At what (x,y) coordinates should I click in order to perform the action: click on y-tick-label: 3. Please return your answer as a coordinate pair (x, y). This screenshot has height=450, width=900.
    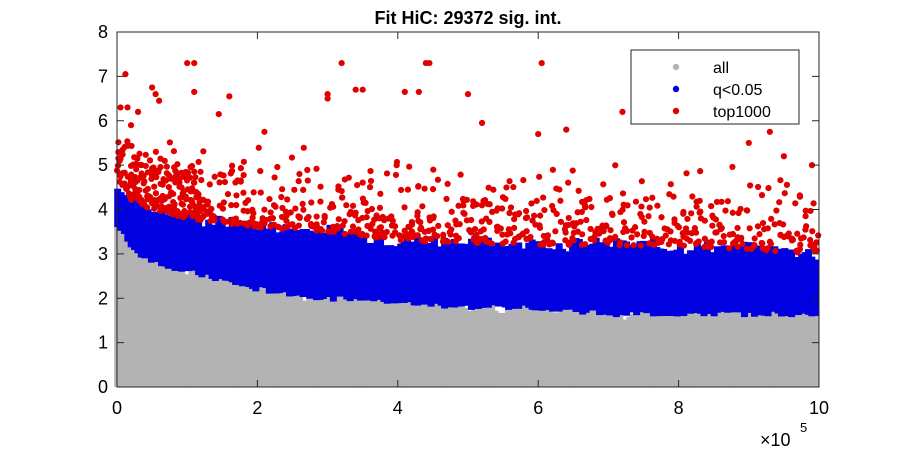
    Looking at the image, I should click on (103, 254).